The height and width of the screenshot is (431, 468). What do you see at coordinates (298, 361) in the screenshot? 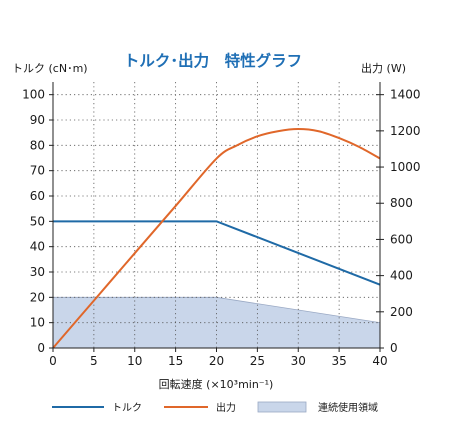
I see `x-tick-label: 30` at bounding box center [298, 361].